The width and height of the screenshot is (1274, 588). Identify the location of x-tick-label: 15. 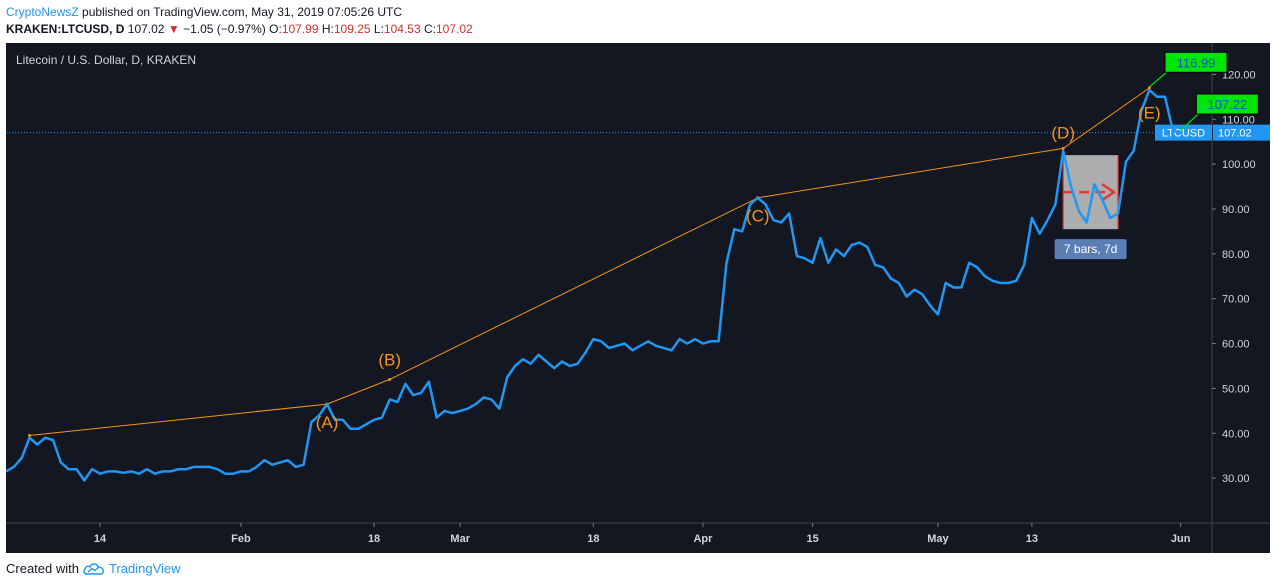
(812, 539).